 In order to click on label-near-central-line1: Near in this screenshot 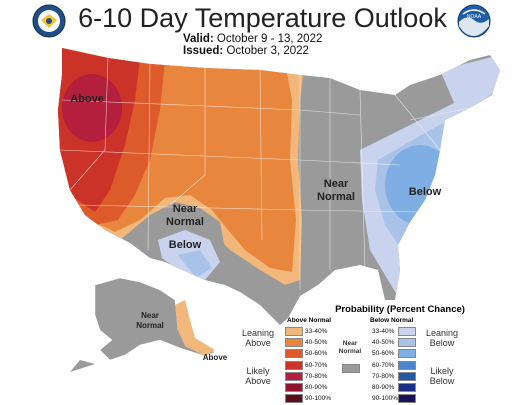, I will do `click(336, 184)`.